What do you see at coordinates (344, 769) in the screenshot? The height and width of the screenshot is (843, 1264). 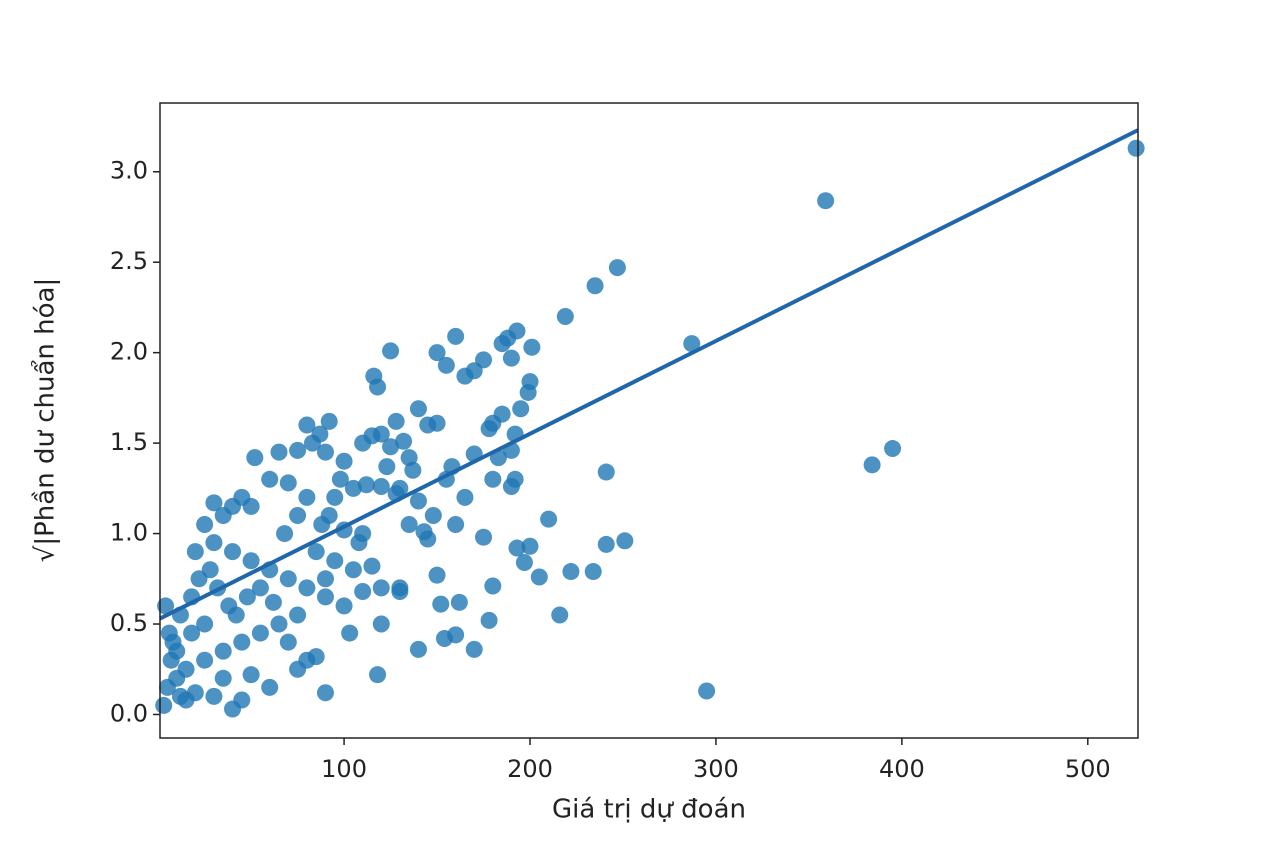 I see `x-tick-label: 100` at bounding box center [344, 769].